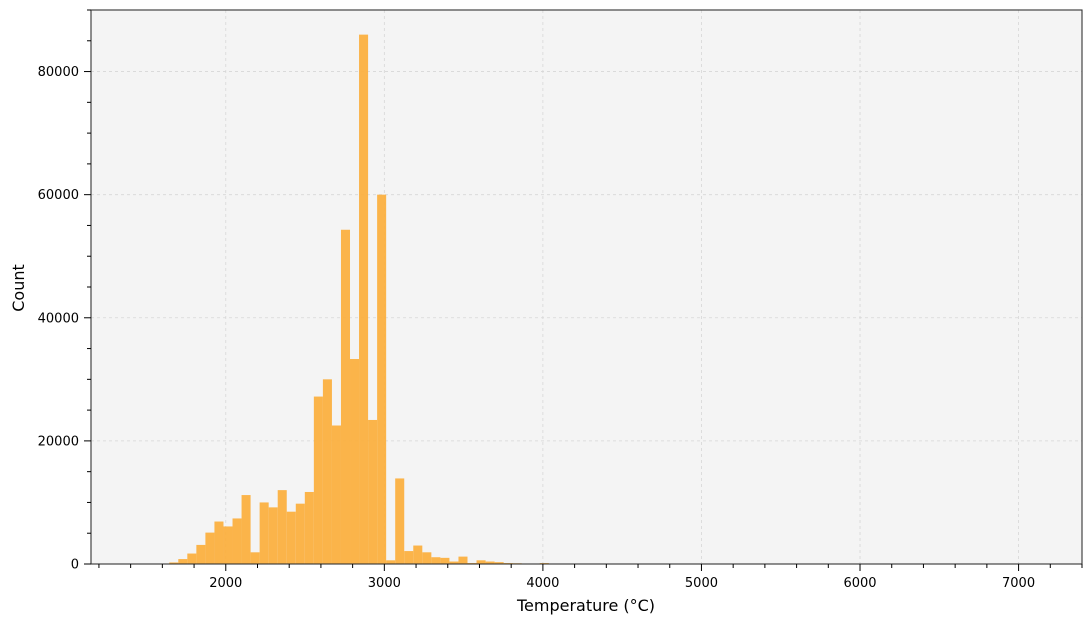  Describe the element at coordinates (859, 583) in the screenshot. I see `x-tick-label: 6000` at that location.